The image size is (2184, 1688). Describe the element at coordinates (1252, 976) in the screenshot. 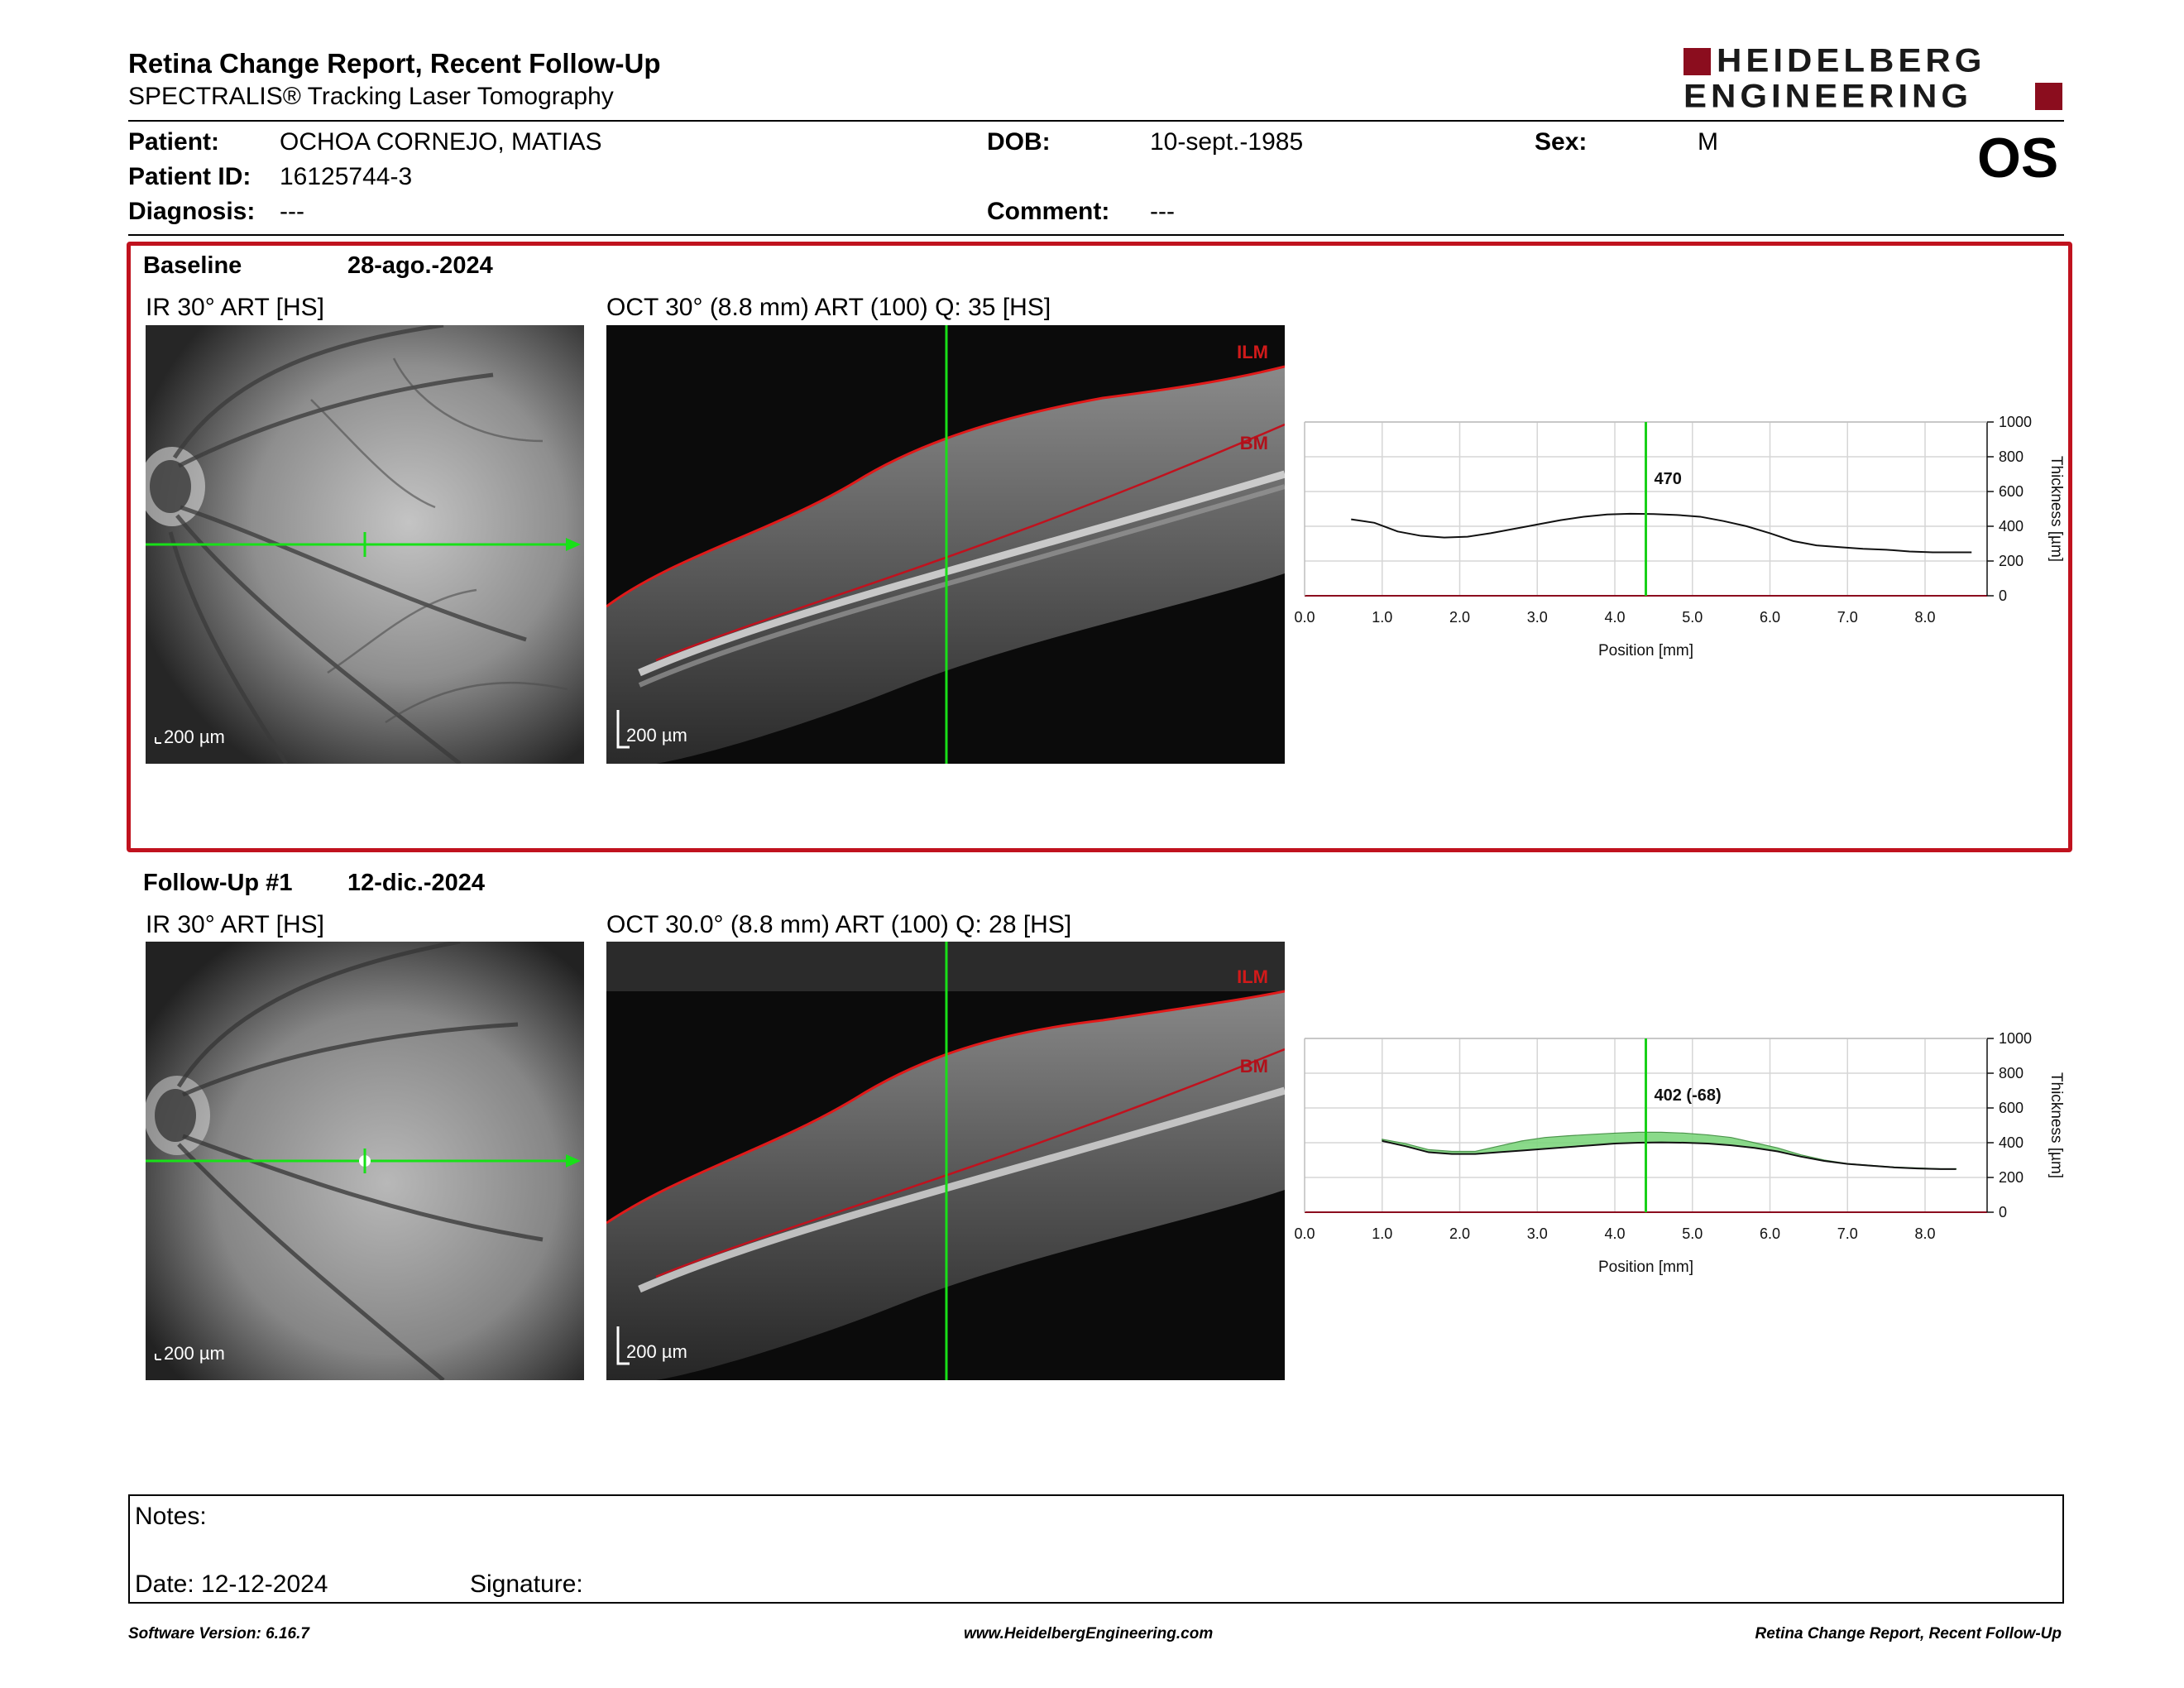

I see `followup-ilm-label: ILM` at that location.